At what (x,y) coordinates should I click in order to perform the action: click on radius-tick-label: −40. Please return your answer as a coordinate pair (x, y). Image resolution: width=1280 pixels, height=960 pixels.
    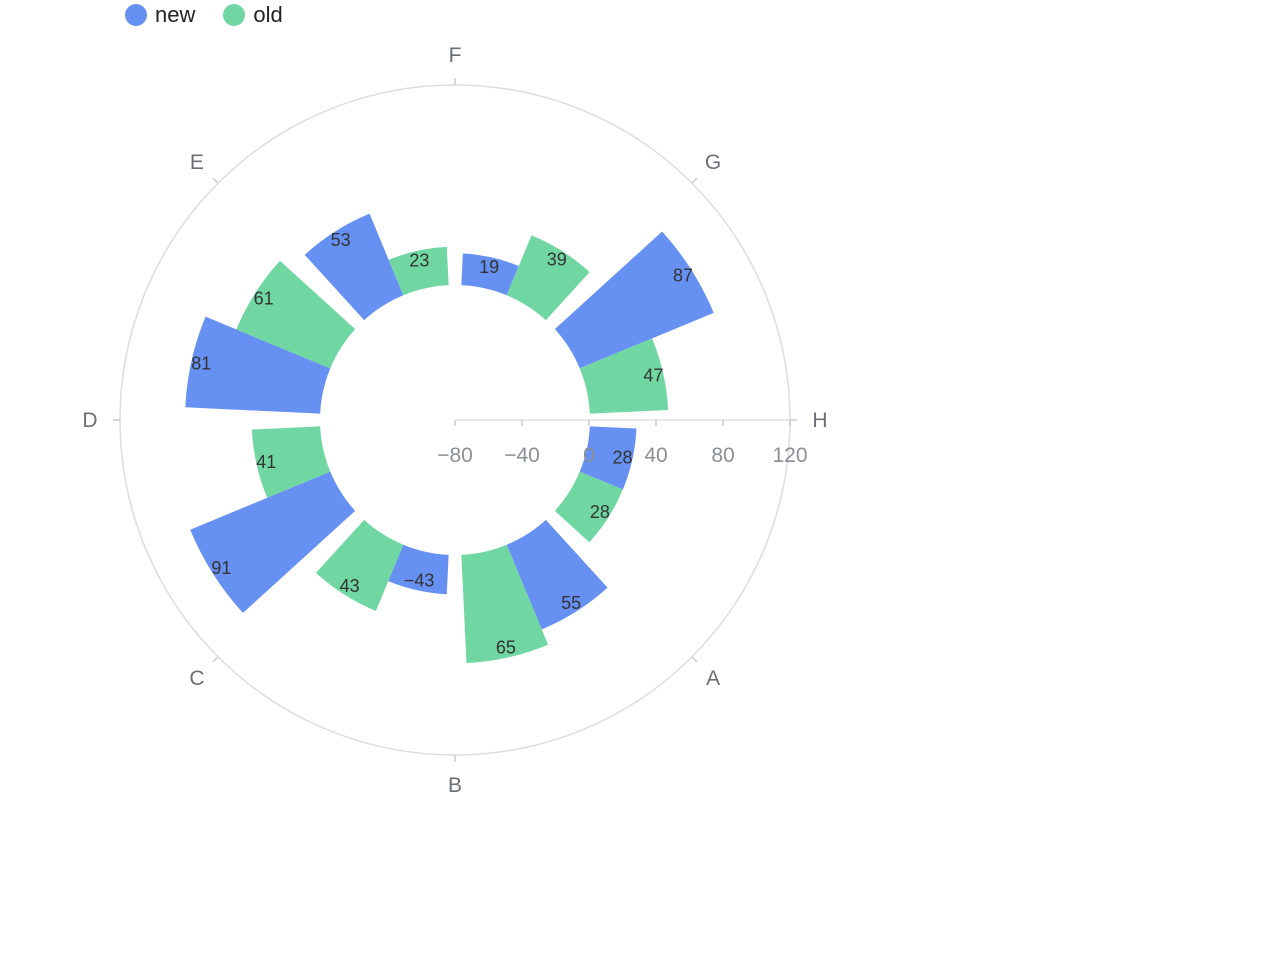
    Looking at the image, I should click on (522, 455).